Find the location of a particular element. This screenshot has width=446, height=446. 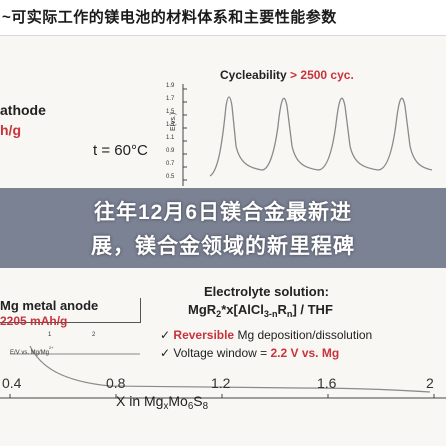

x-tick: 0.4 is located at coordinates (12, 383).